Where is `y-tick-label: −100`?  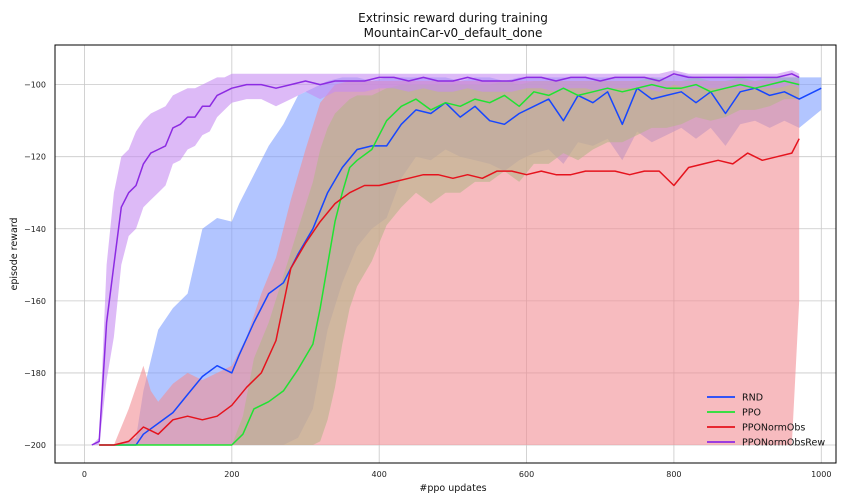
y-tick-label: −100 is located at coordinates (35, 85).